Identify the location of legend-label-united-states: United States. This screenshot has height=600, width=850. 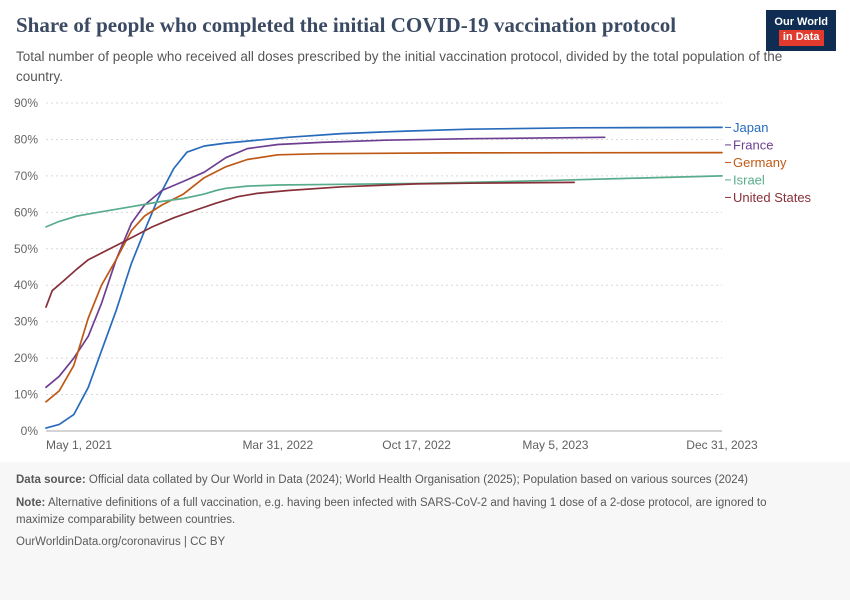
(772, 197).